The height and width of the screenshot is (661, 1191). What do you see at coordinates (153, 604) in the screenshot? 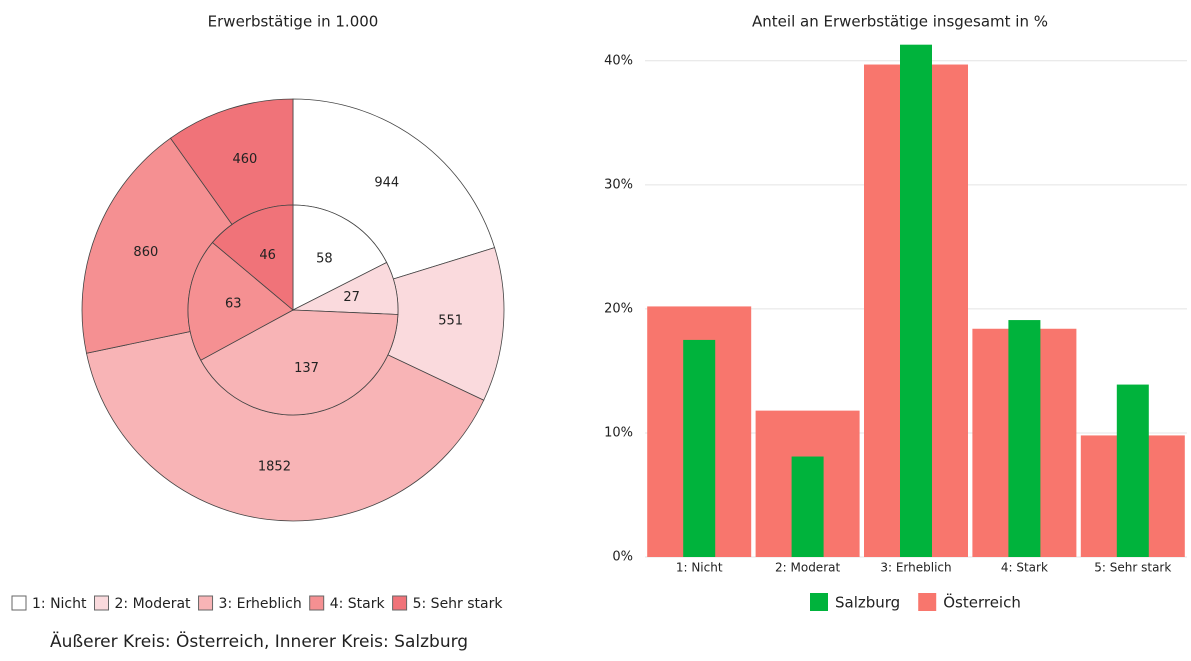
I see `legend-label: 2: Moderat` at bounding box center [153, 604].